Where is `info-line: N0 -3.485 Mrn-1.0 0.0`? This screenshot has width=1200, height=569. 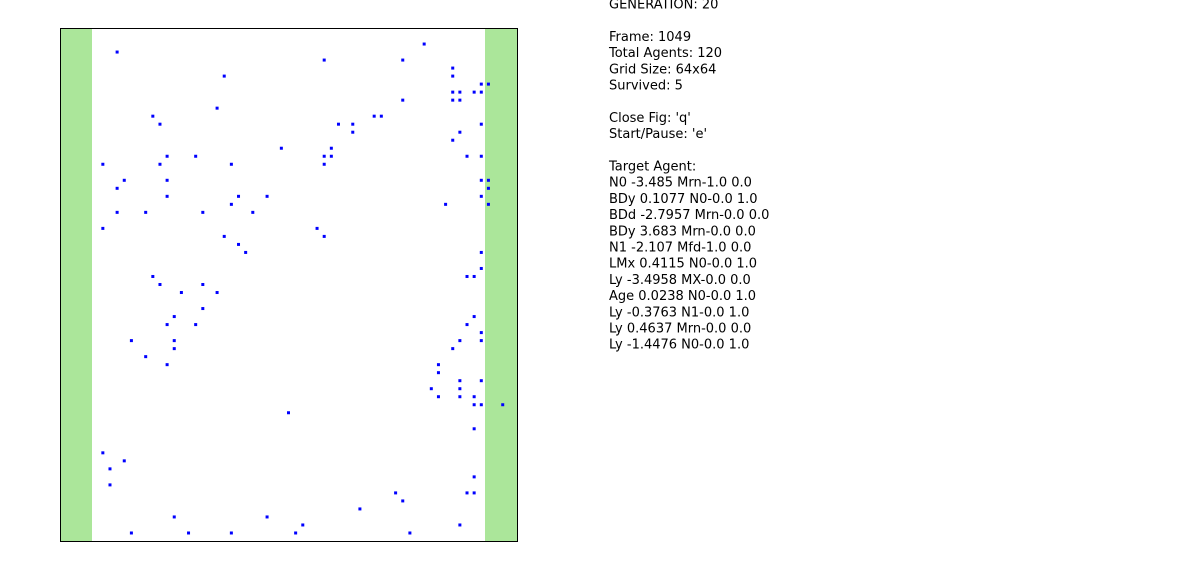 info-line: N0 -3.485 Mrn-1.0 0.0 is located at coordinates (680, 183).